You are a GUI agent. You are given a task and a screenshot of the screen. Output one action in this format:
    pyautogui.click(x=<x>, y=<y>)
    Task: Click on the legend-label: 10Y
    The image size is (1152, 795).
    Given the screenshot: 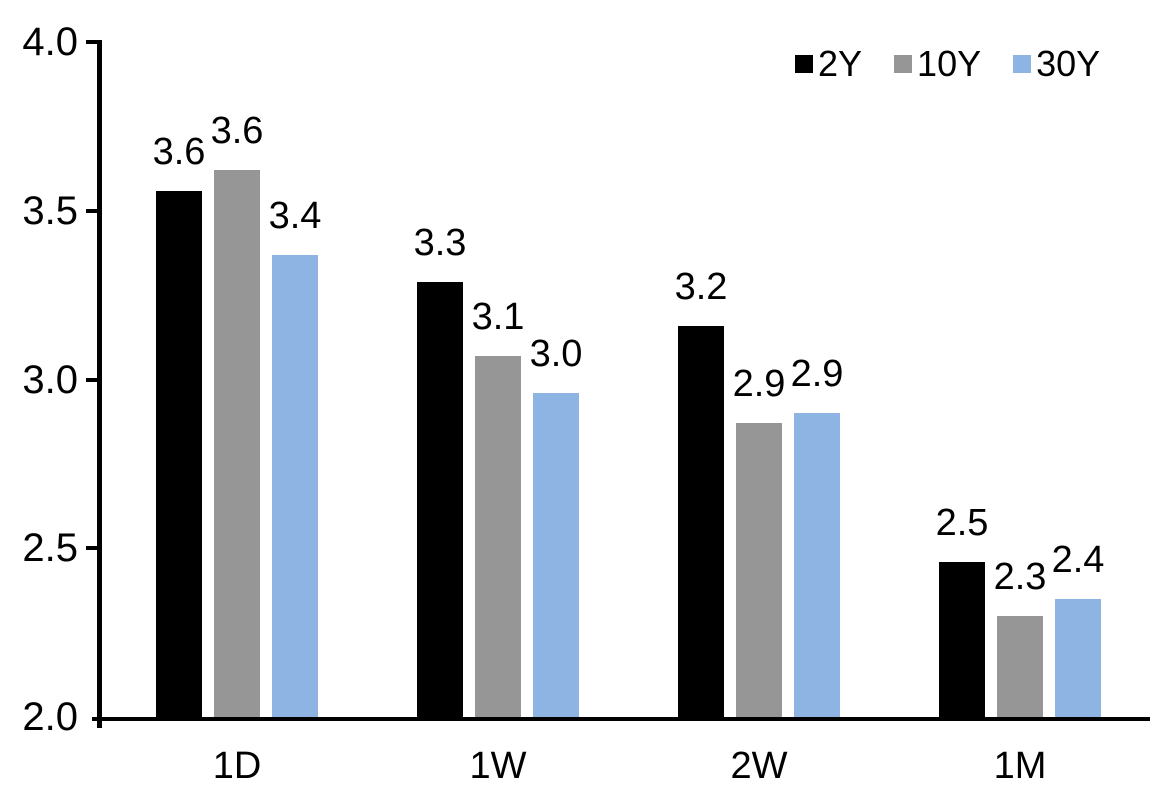 What is the action you would take?
    pyautogui.click(x=949, y=63)
    